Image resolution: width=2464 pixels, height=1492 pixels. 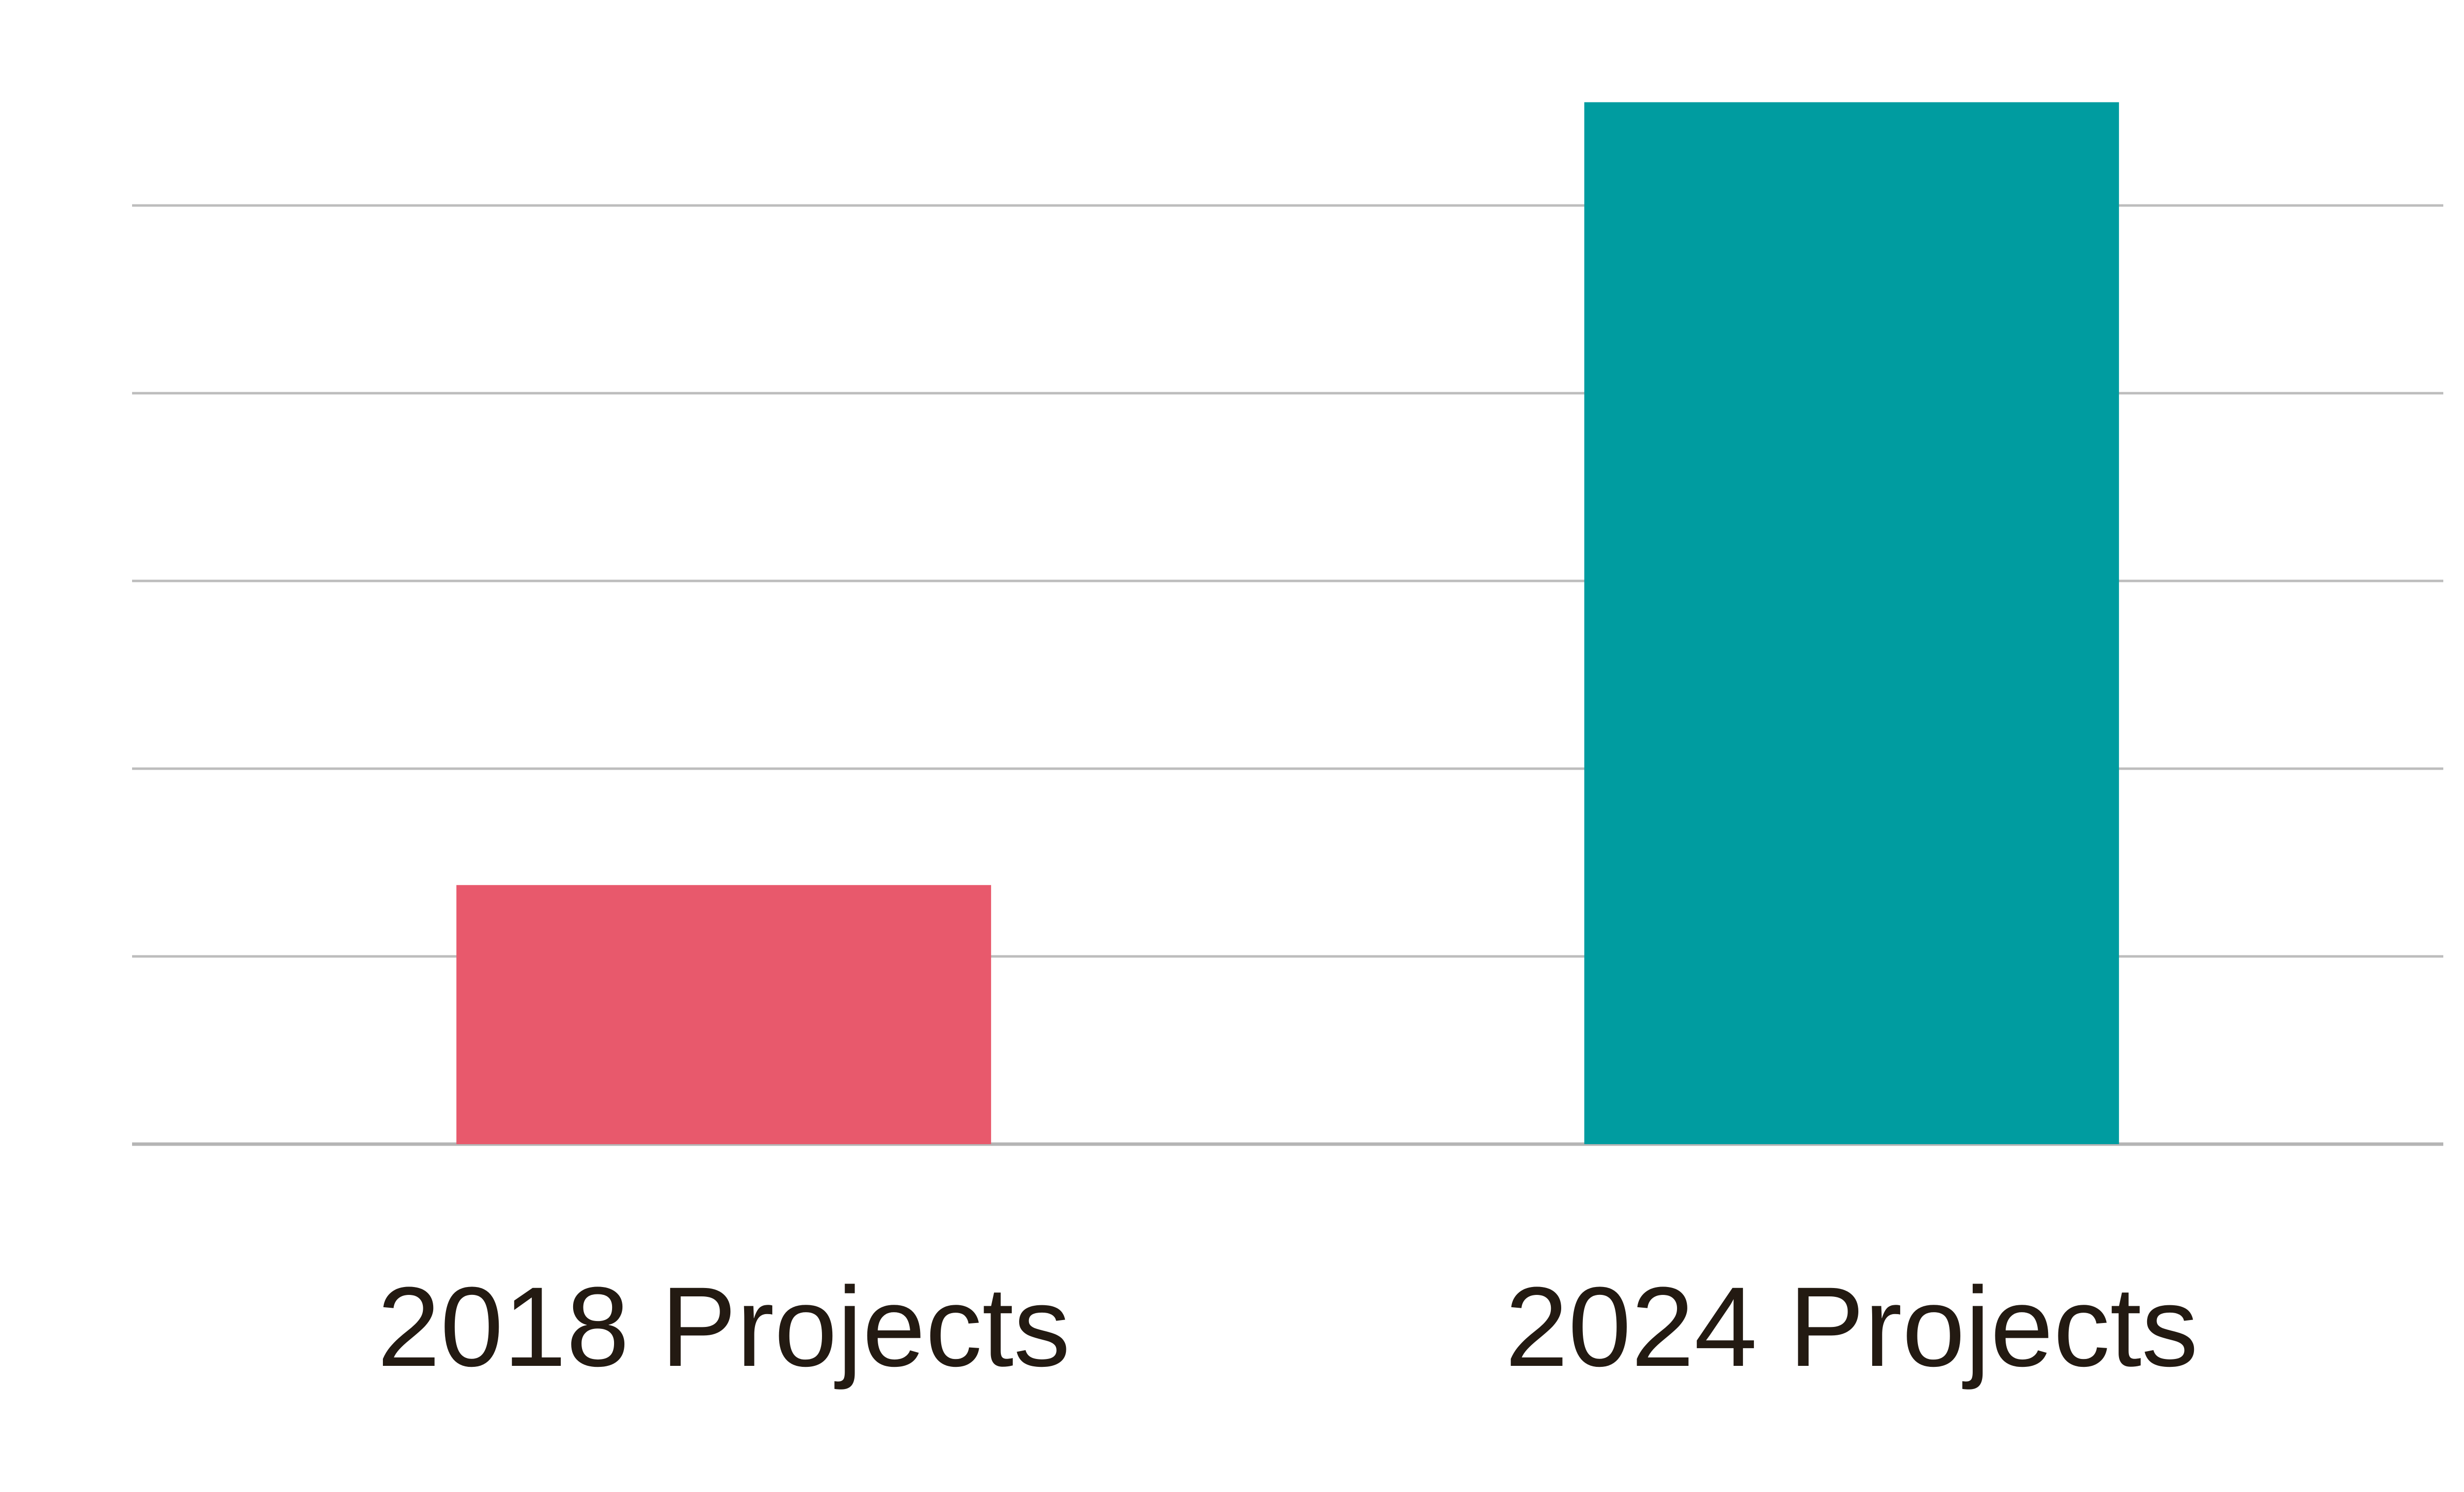 I want to click on category-label-2: 2024 Projects, so click(x=1851, y=1326).